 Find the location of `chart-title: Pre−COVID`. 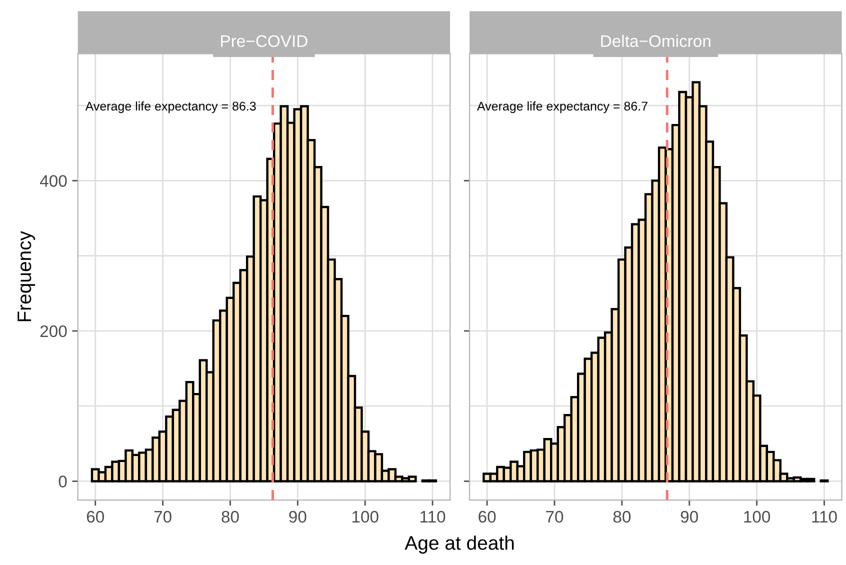

chart-title: Pre−COVID is located at coordinates (264, 41).